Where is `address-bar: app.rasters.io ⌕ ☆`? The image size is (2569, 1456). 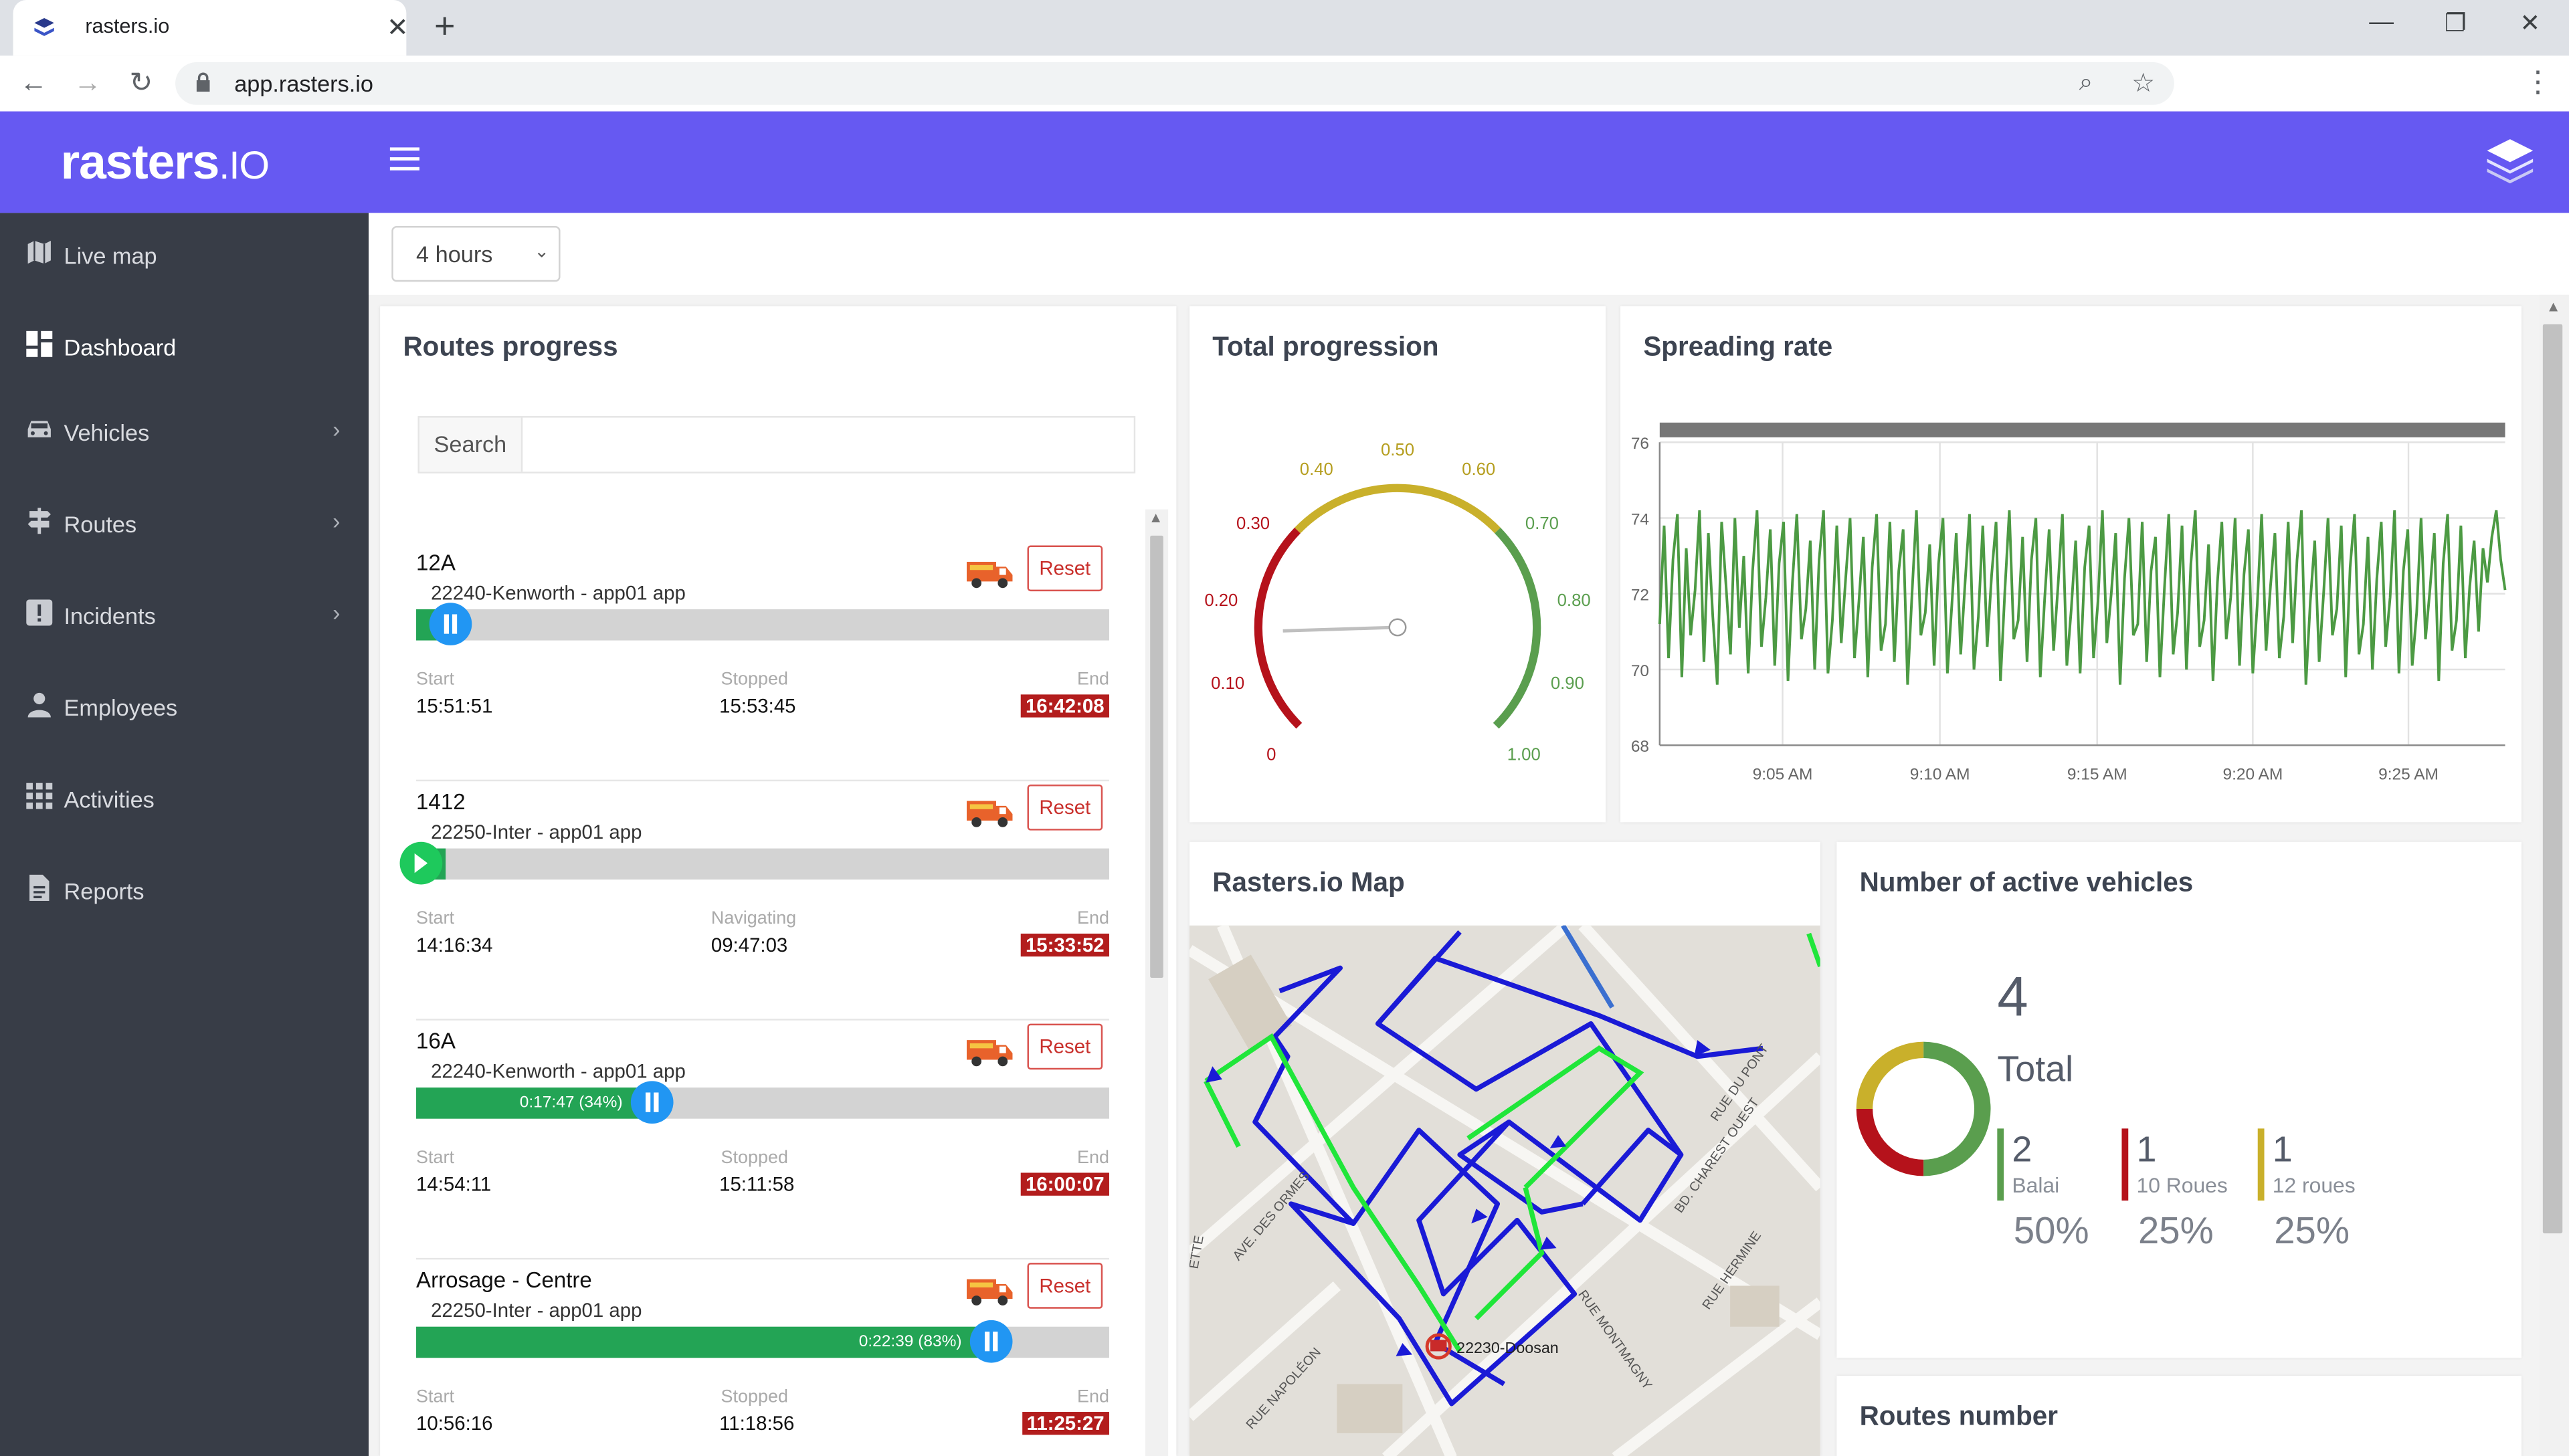 address-bar: app.rasters.io ⌕ ☆ is located at coordinates (1174, 83).